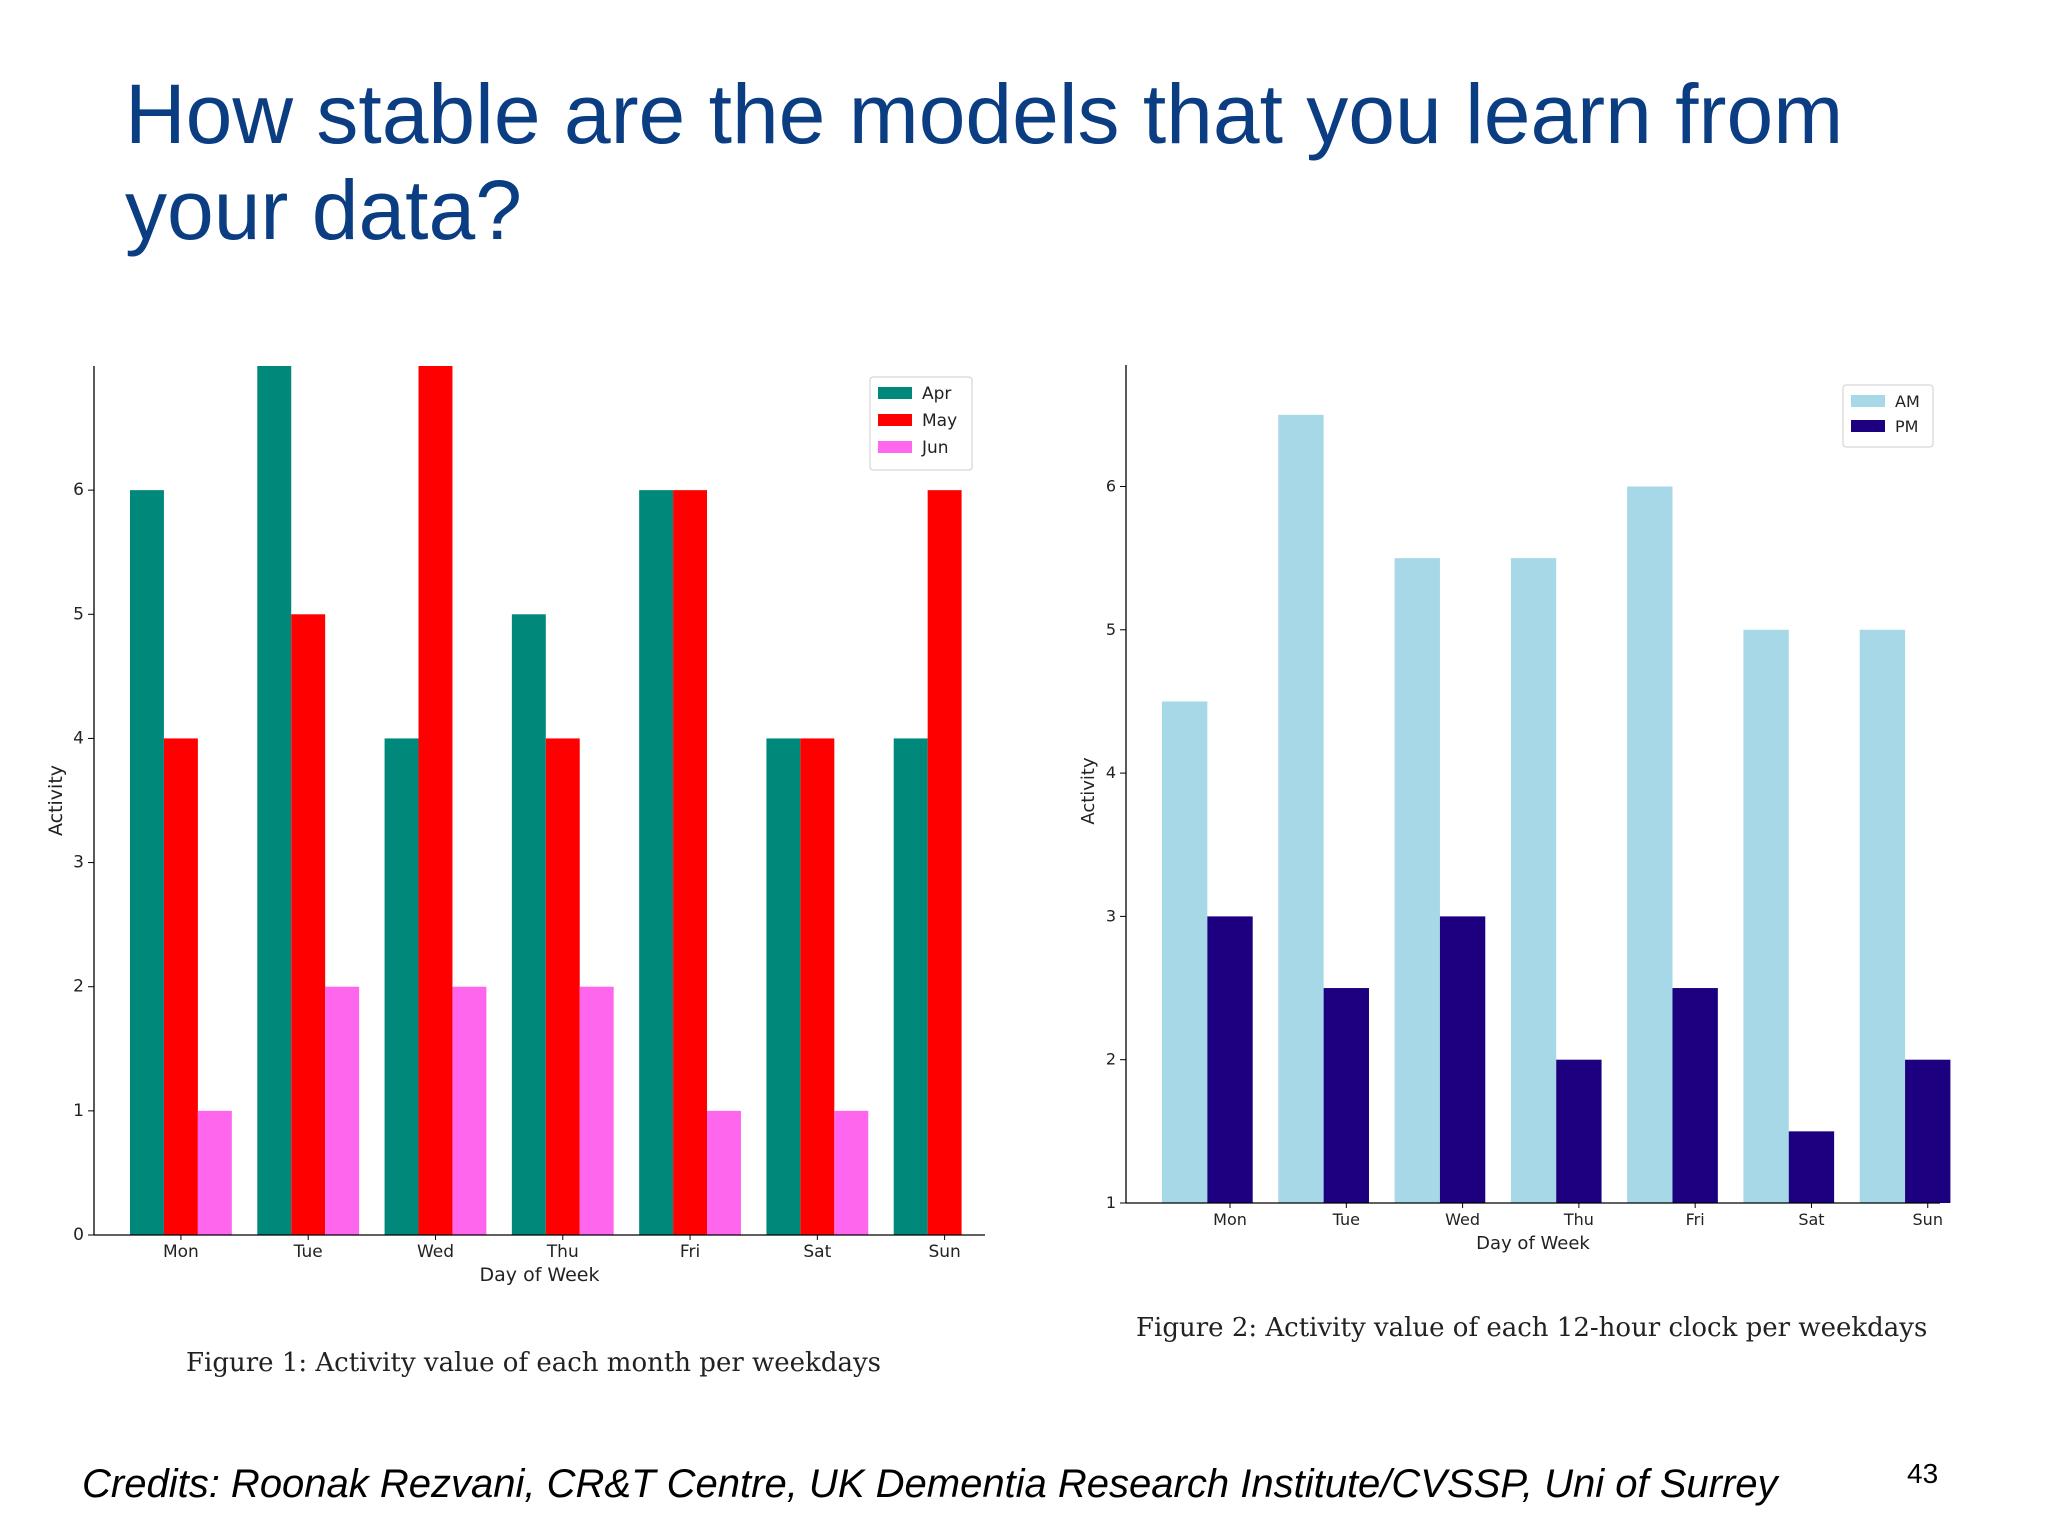  What do you see at coordinates (1533, 880) in the screenshot?
I see `bar-am-thu` at bounding box center [1533, 880].